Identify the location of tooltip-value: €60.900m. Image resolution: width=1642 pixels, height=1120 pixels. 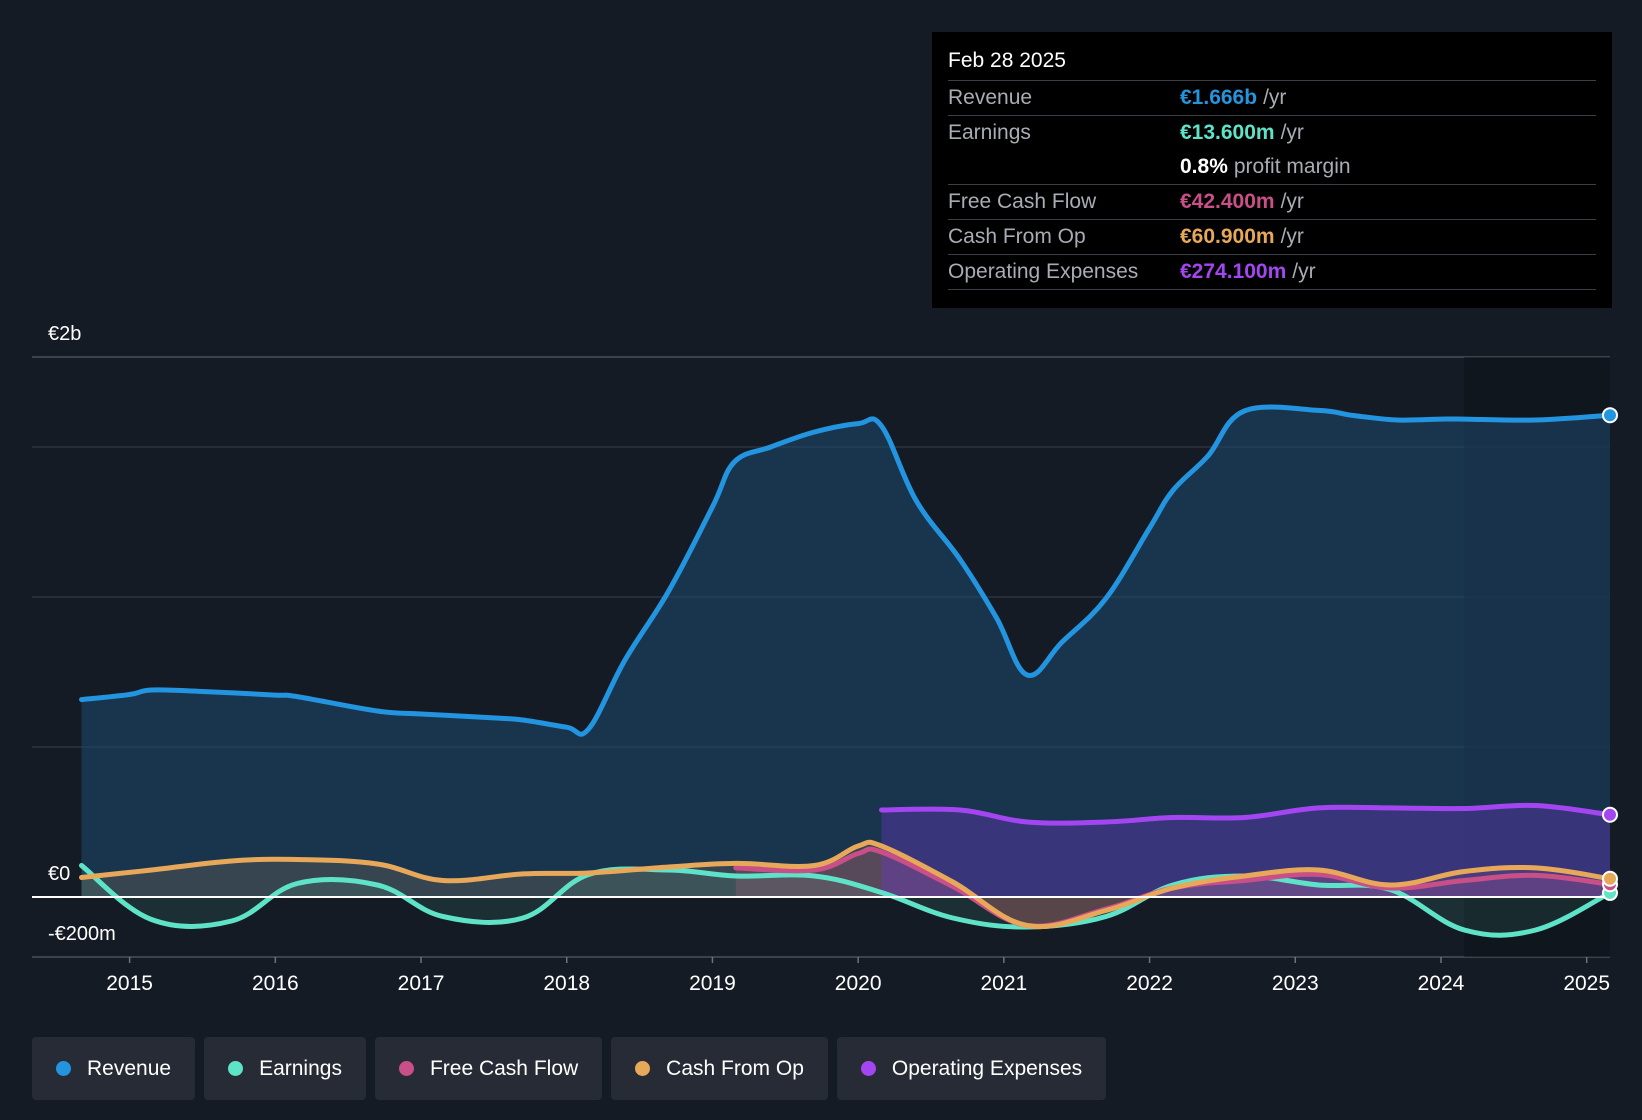
(1227, 236).